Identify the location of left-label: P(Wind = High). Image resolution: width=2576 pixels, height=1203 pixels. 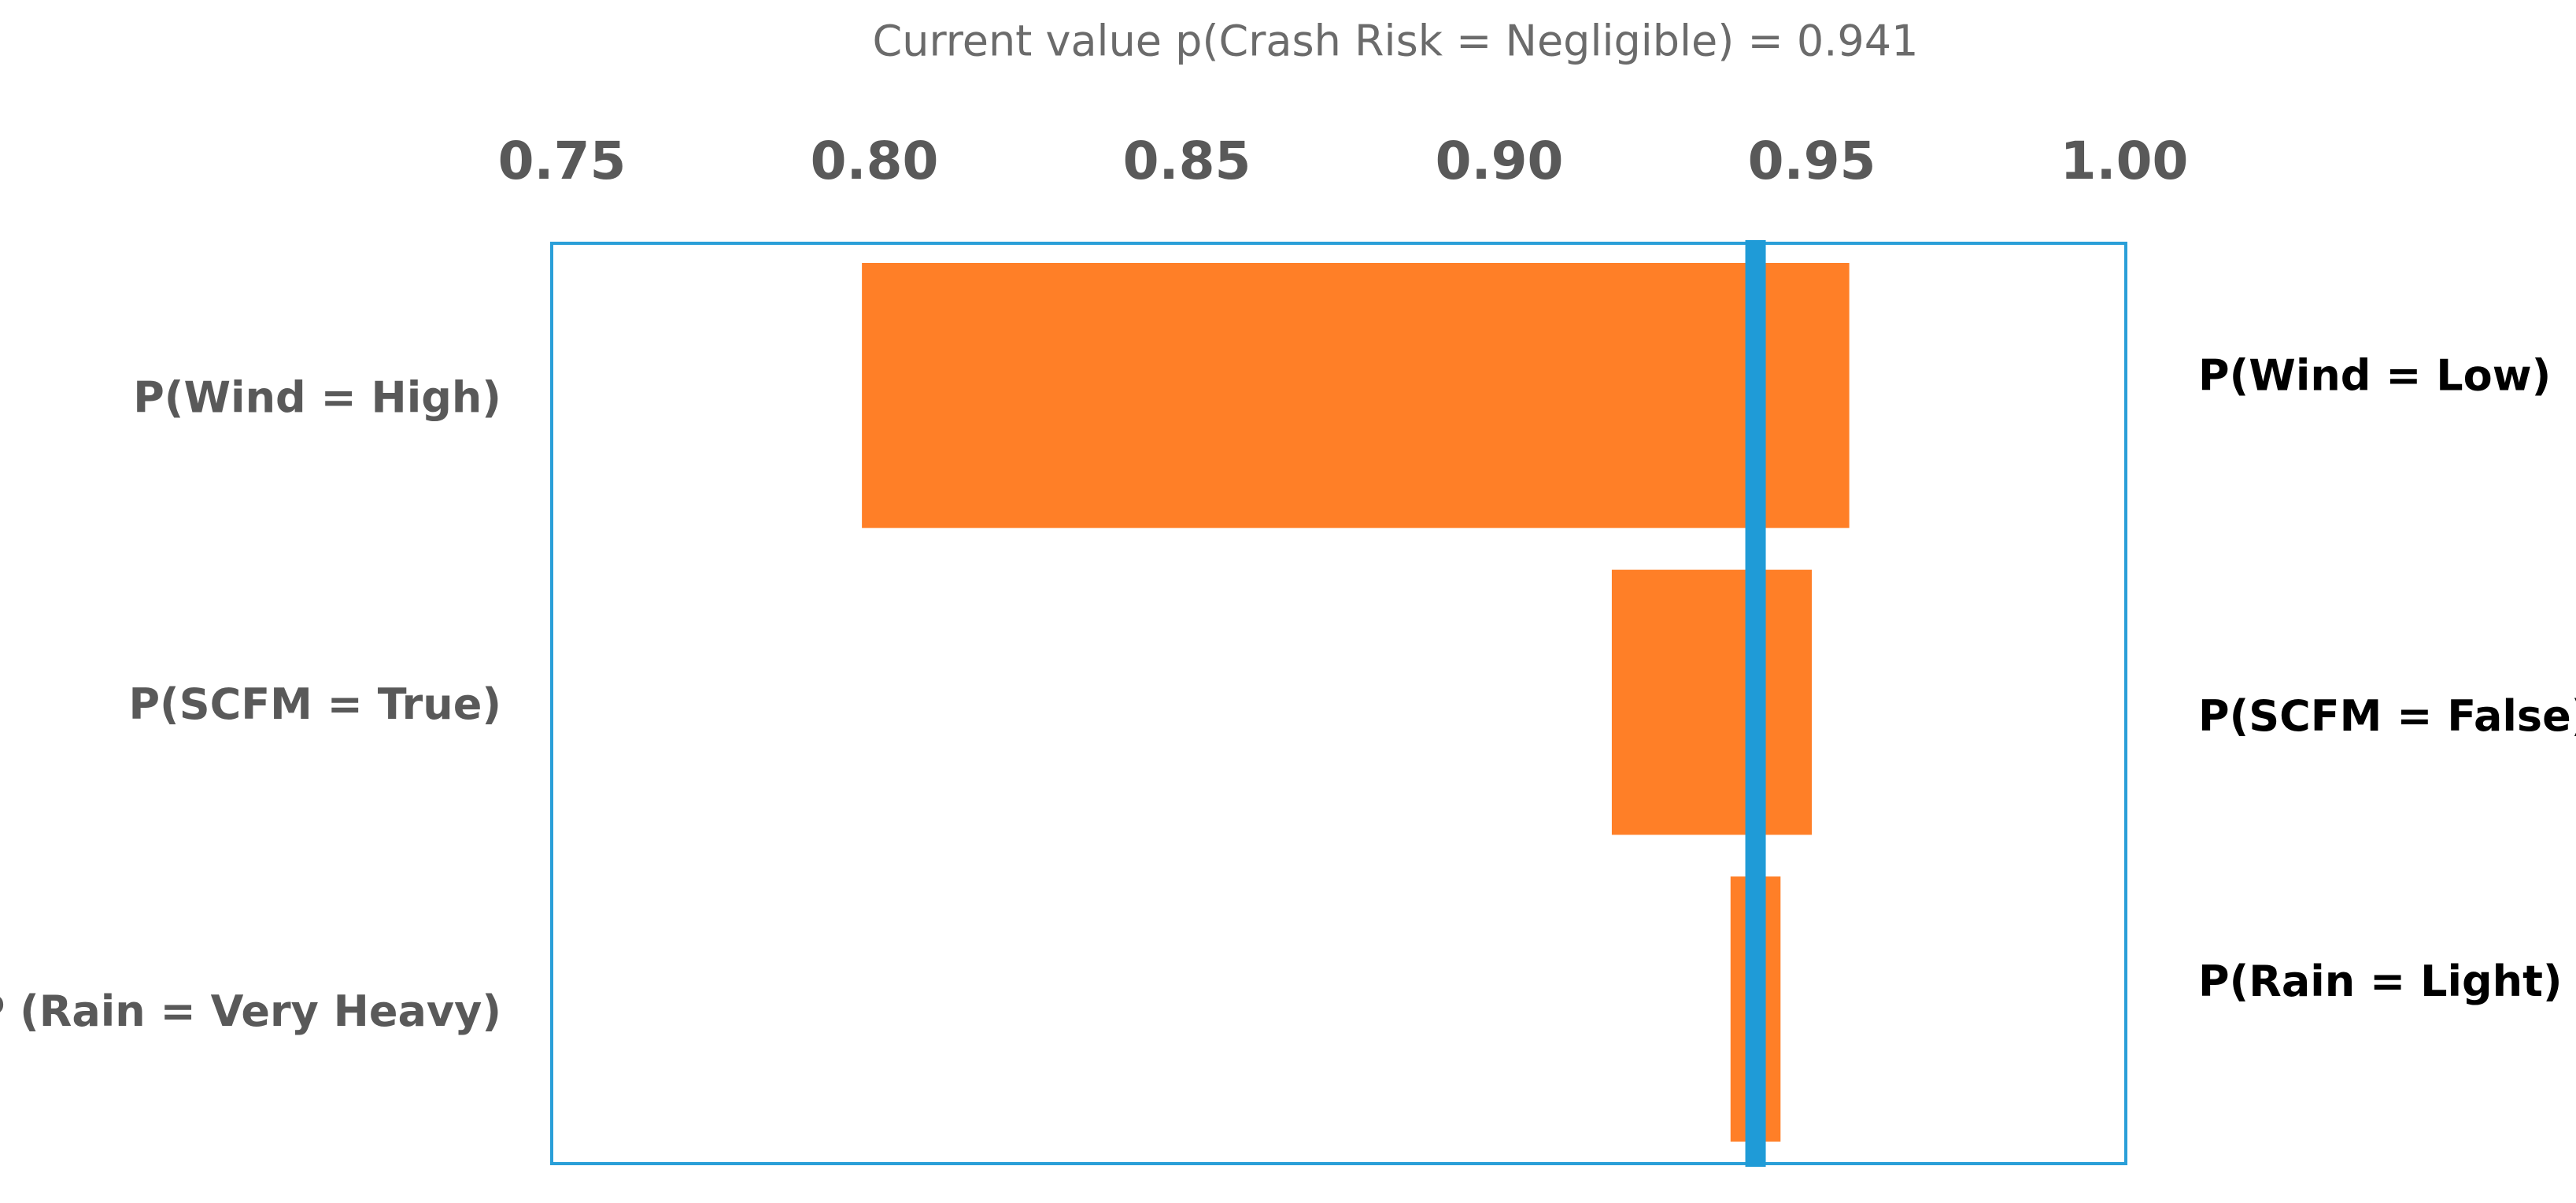
(317, 397).